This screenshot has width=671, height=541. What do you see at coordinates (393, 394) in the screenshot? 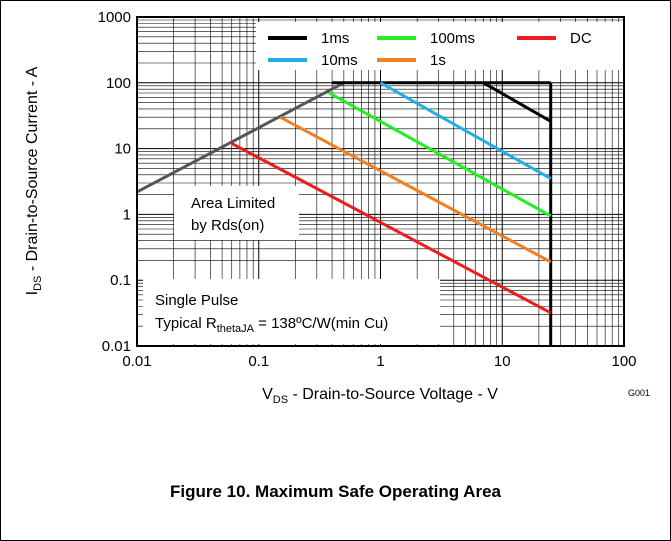
I see `x-label-rest: - Drain-to-Source Voltage - V` at bounding box center [393, 394].